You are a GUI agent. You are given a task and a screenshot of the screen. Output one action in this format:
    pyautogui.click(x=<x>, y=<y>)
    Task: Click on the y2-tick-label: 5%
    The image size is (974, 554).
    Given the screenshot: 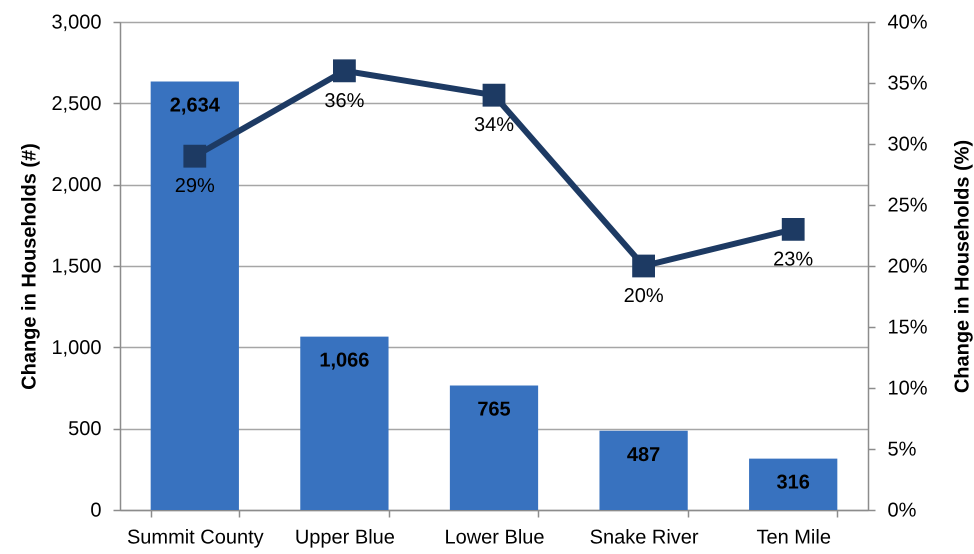 What is the action you would take?
    pyautogui.click(x=902, y=449)
    